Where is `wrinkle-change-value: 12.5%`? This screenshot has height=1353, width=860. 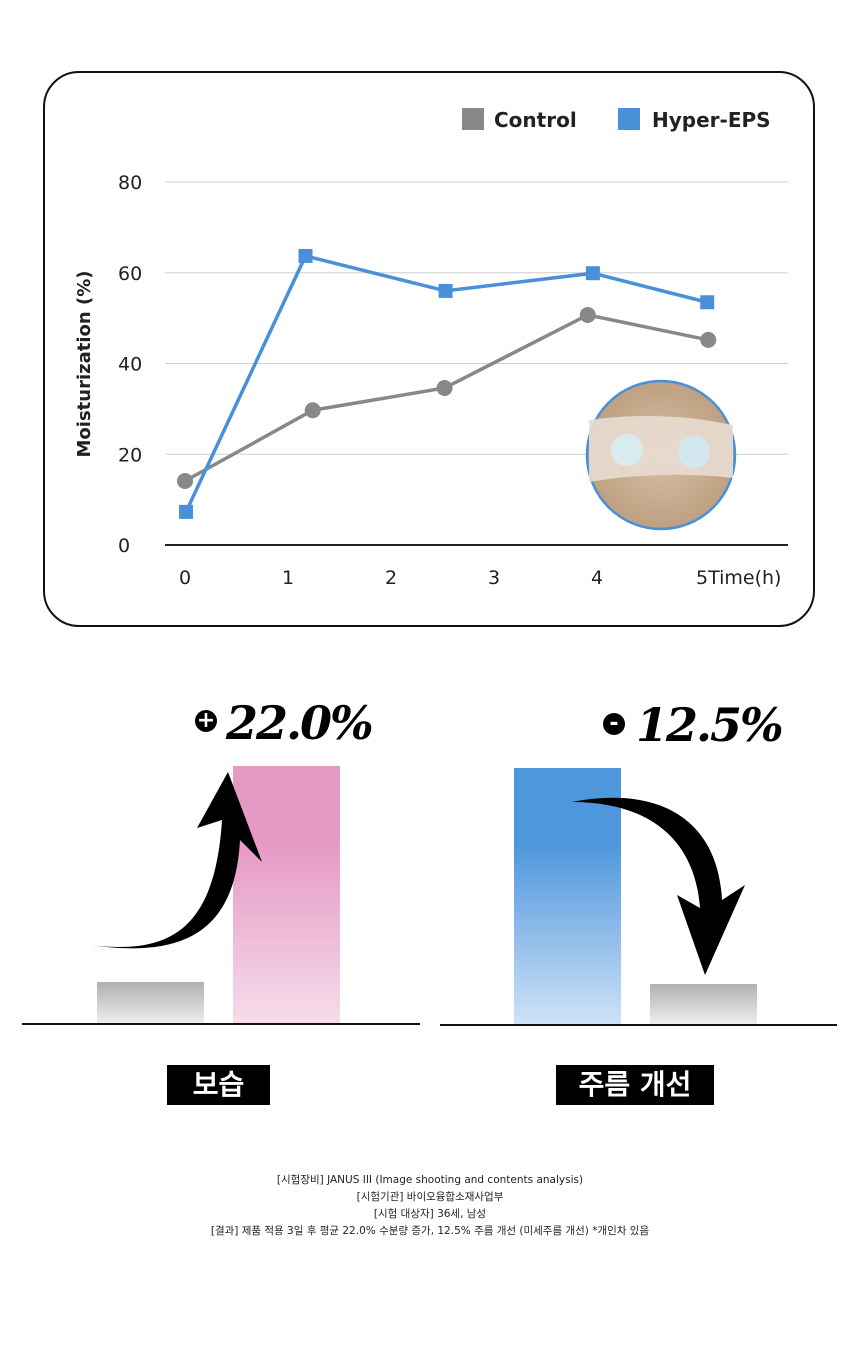 wrinkle-change-value: 12.5% is located at coordinates (710, 725).